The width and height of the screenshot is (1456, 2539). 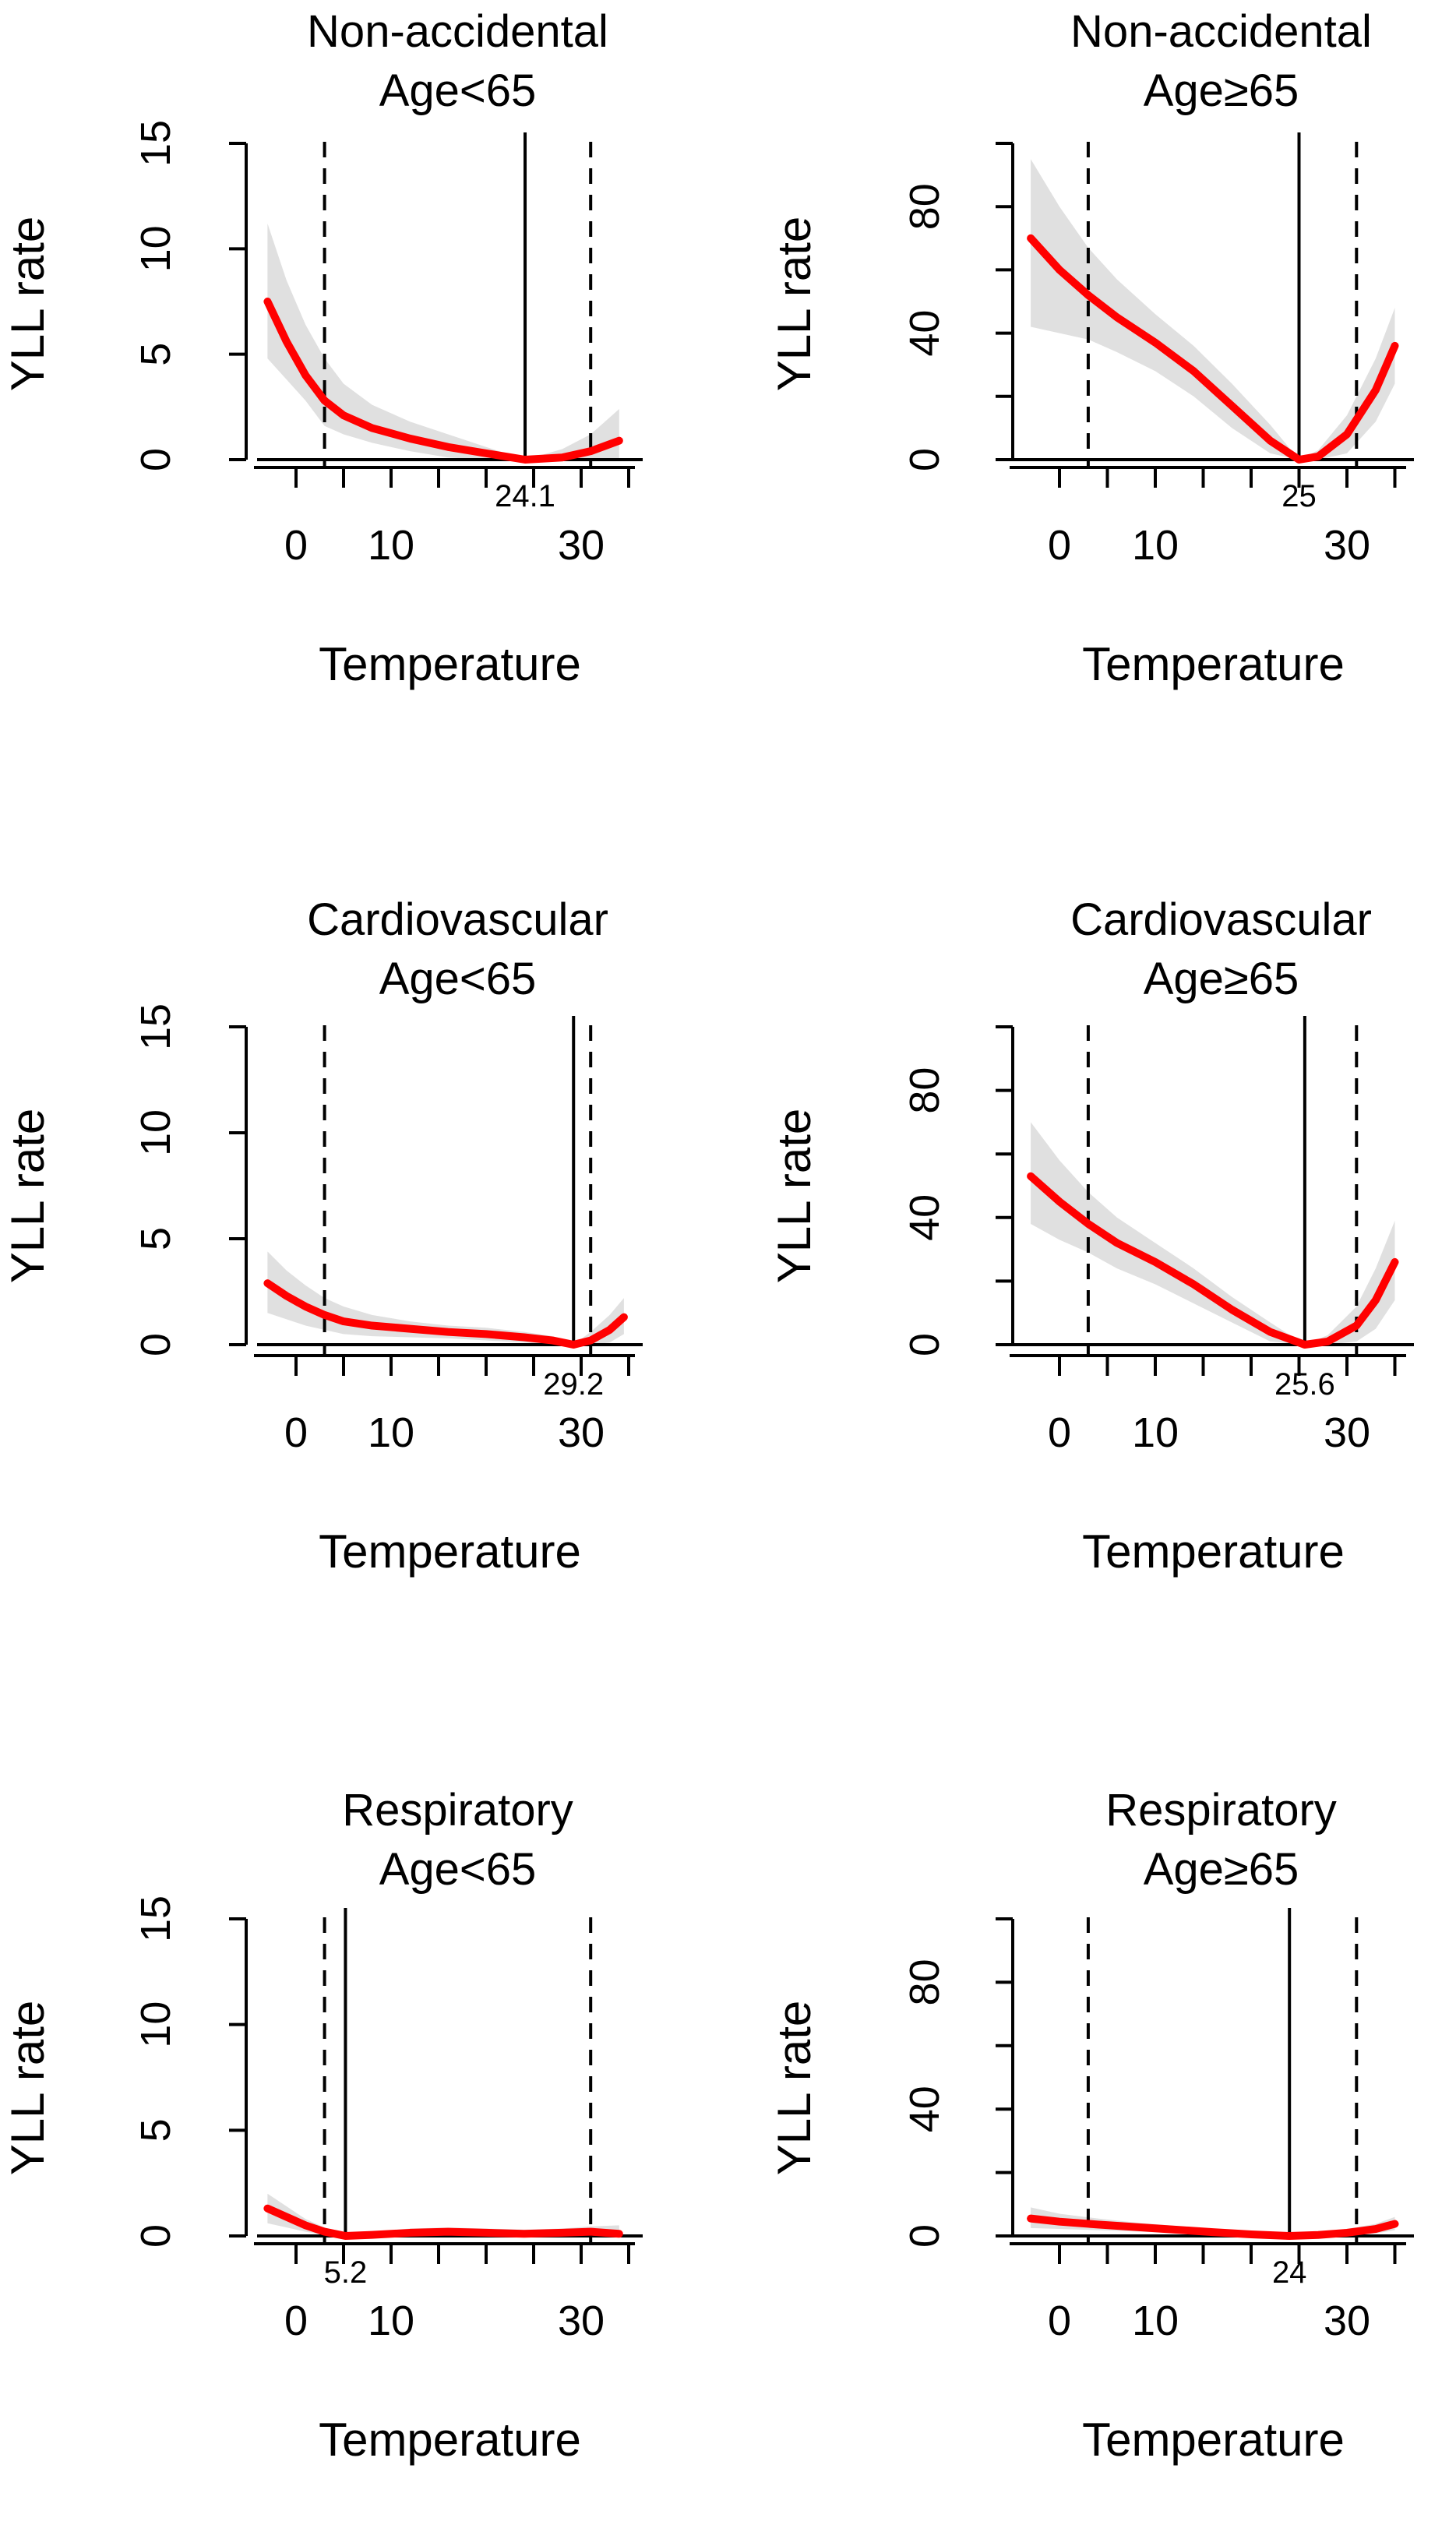 What do you see at coordinates (1299, 496) in the screenshot?
I see `mmt-label: 25` at bounding box center [1299, 496].